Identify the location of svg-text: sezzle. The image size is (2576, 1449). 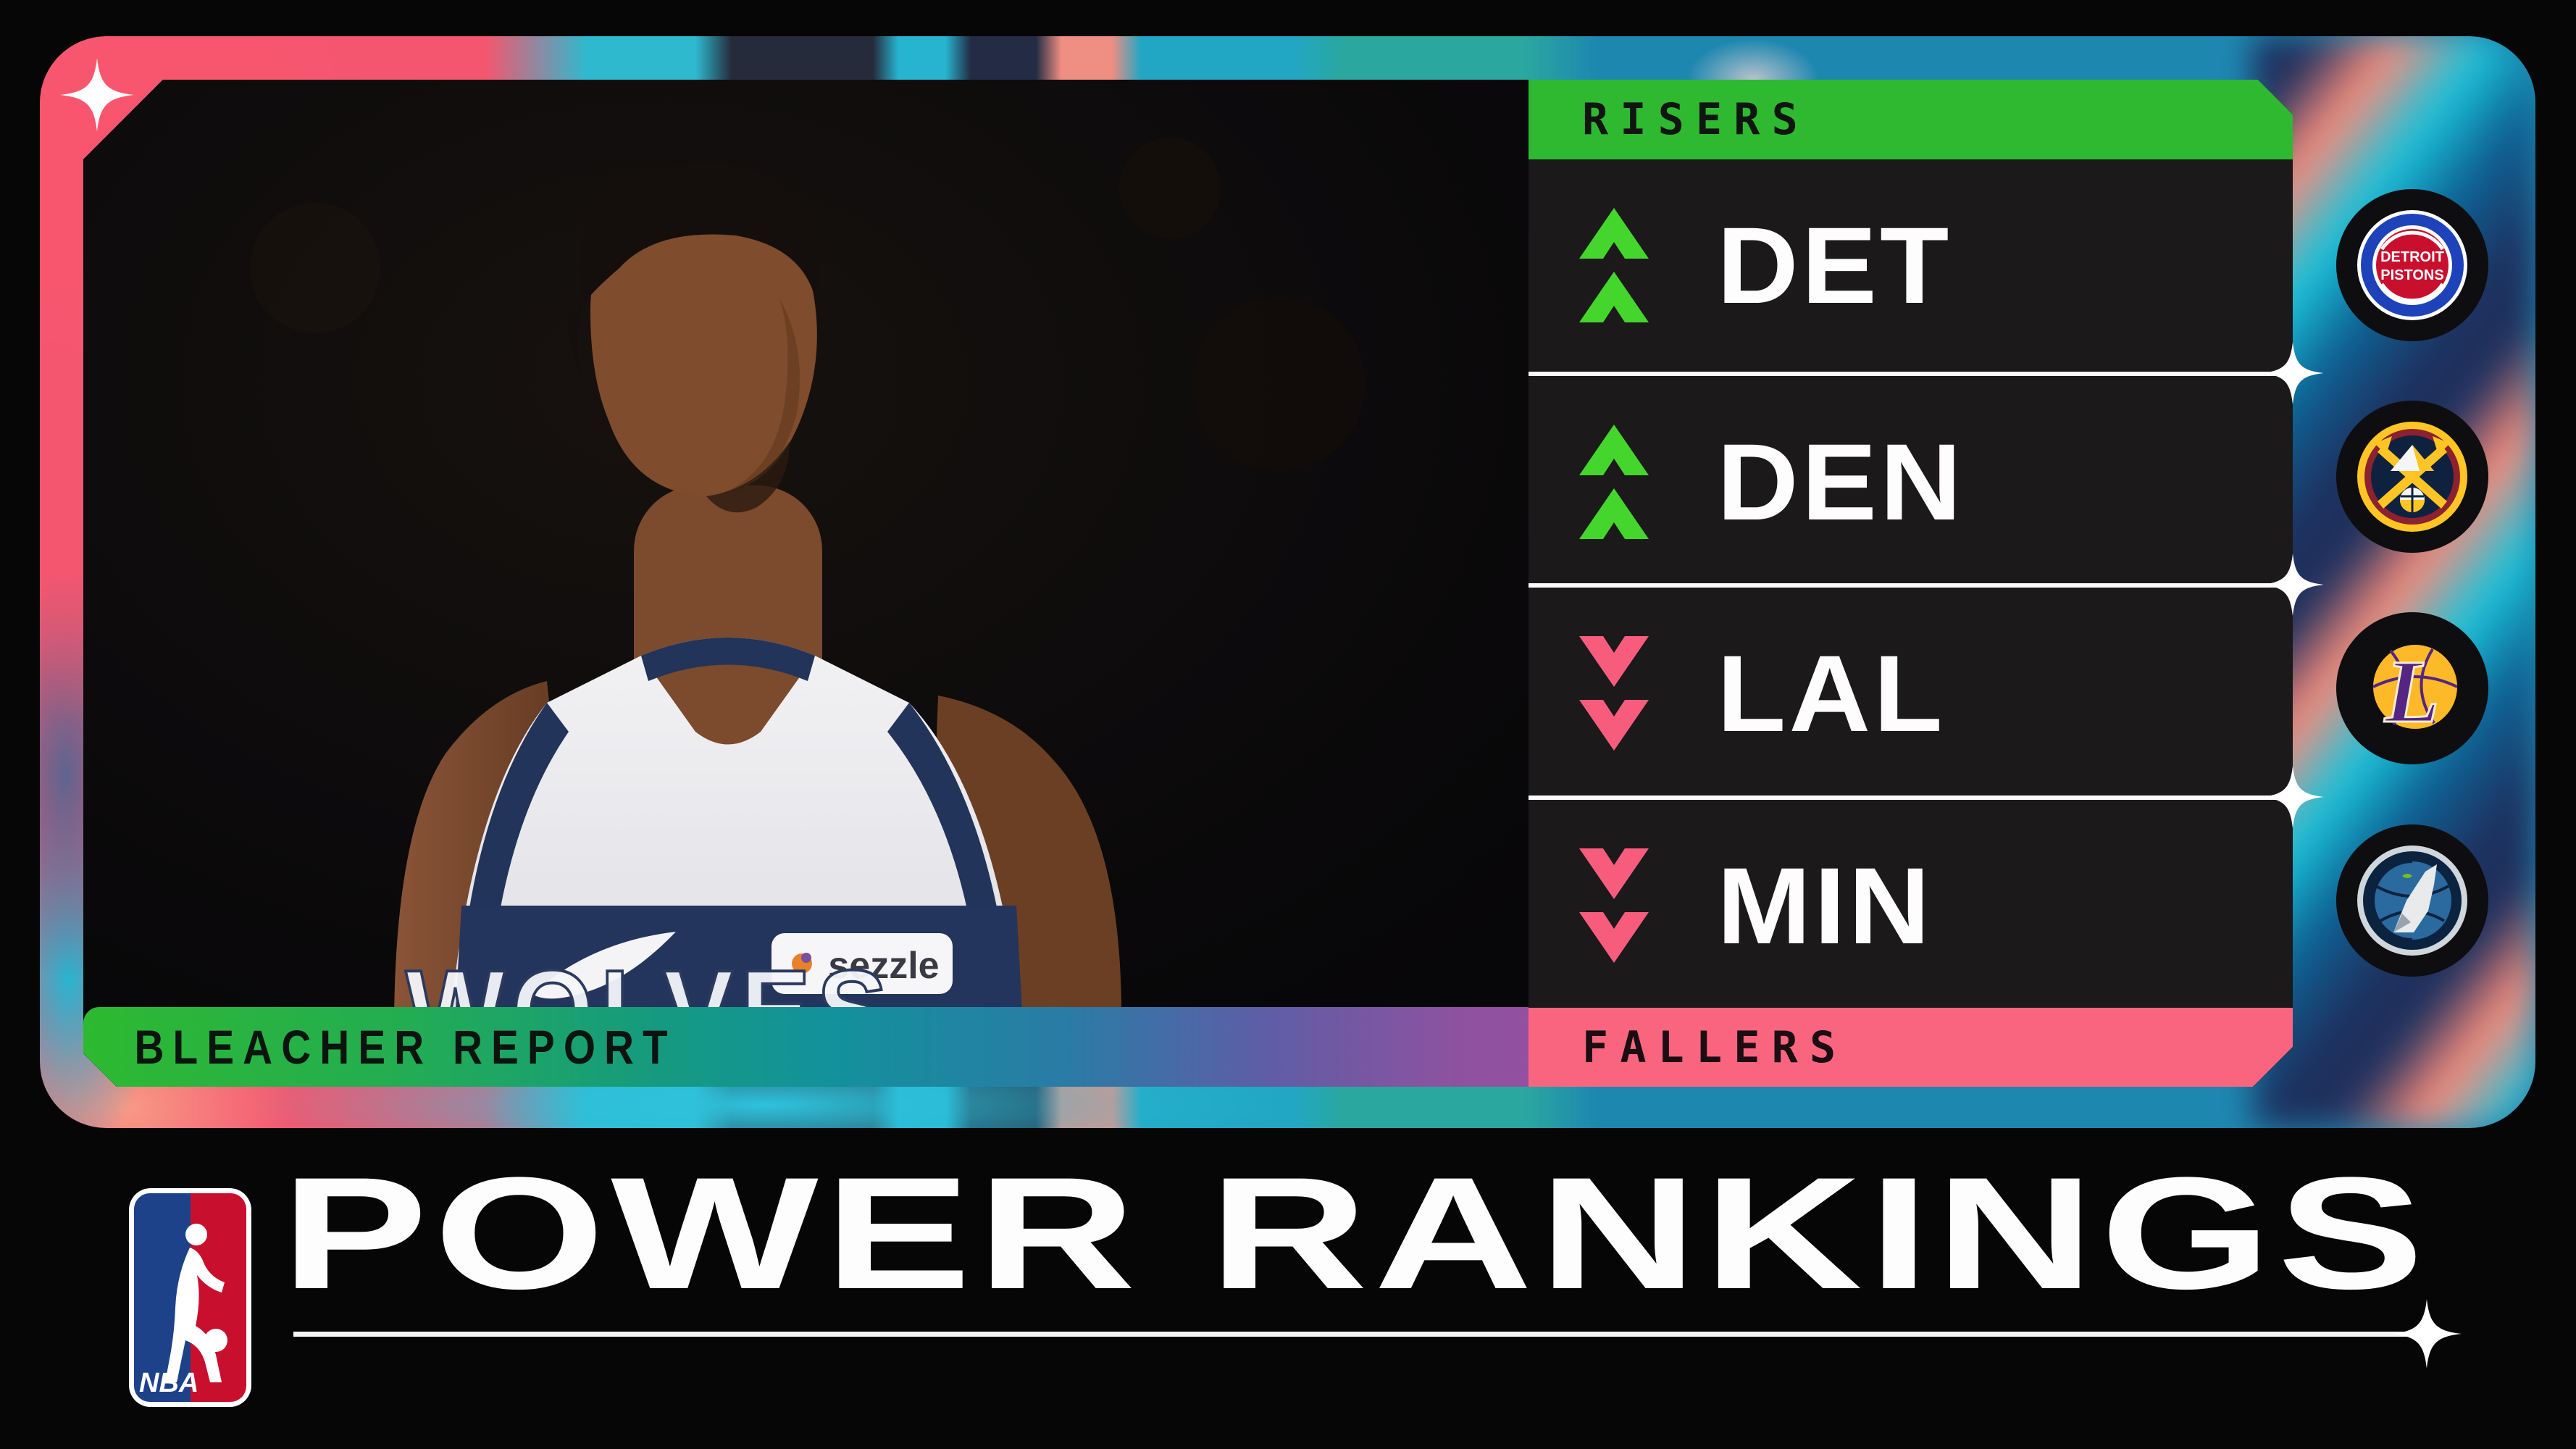
(883, 966).